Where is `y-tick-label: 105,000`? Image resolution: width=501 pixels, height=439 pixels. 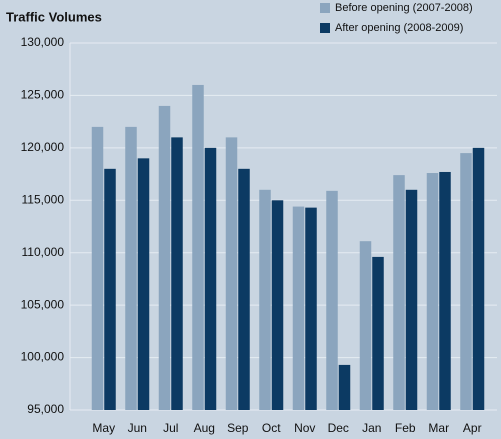 y-tick-label: 105,000 is located at coordinates (43, 304).